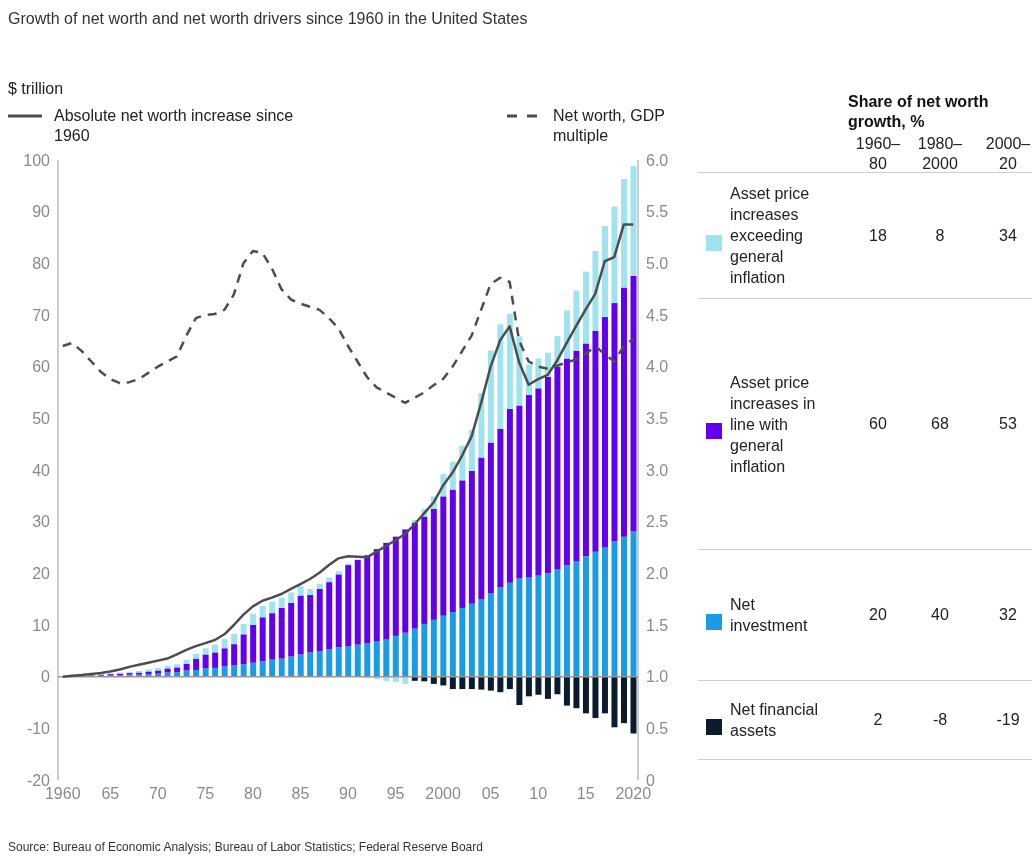  I want to click on y2-tick-label: 2.5, so click(657, 522).